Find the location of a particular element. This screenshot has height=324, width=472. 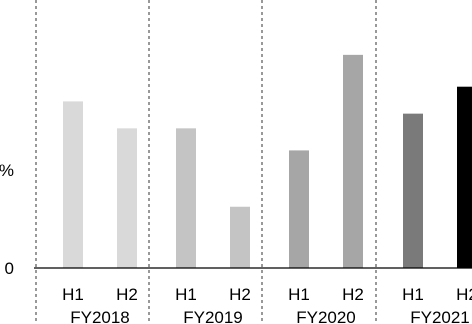

x-labels: H1 H2 FY2018 H1 H2 FY2019 H1 H2 FY2020 H1 H2 FY2021 is located at coordinates (267, 304).